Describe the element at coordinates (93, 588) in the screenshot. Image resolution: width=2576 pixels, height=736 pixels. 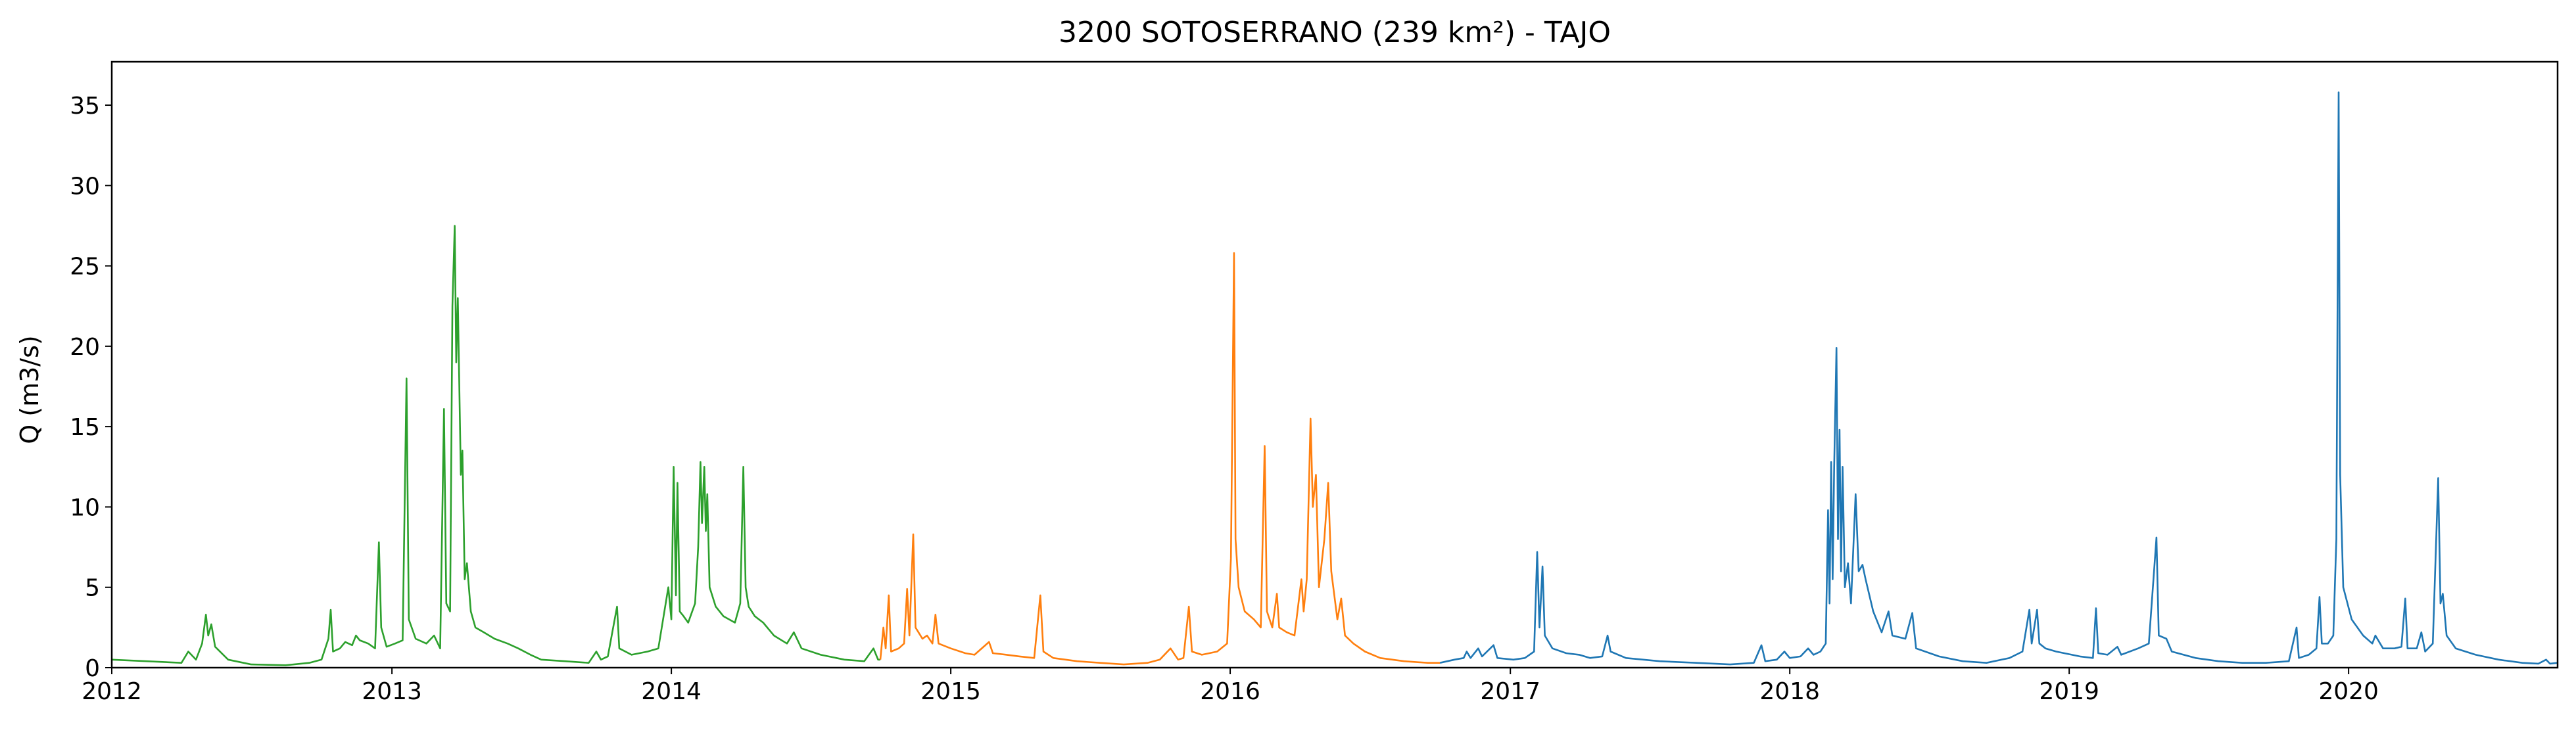
I see `y-tick-label: 5` at that location.